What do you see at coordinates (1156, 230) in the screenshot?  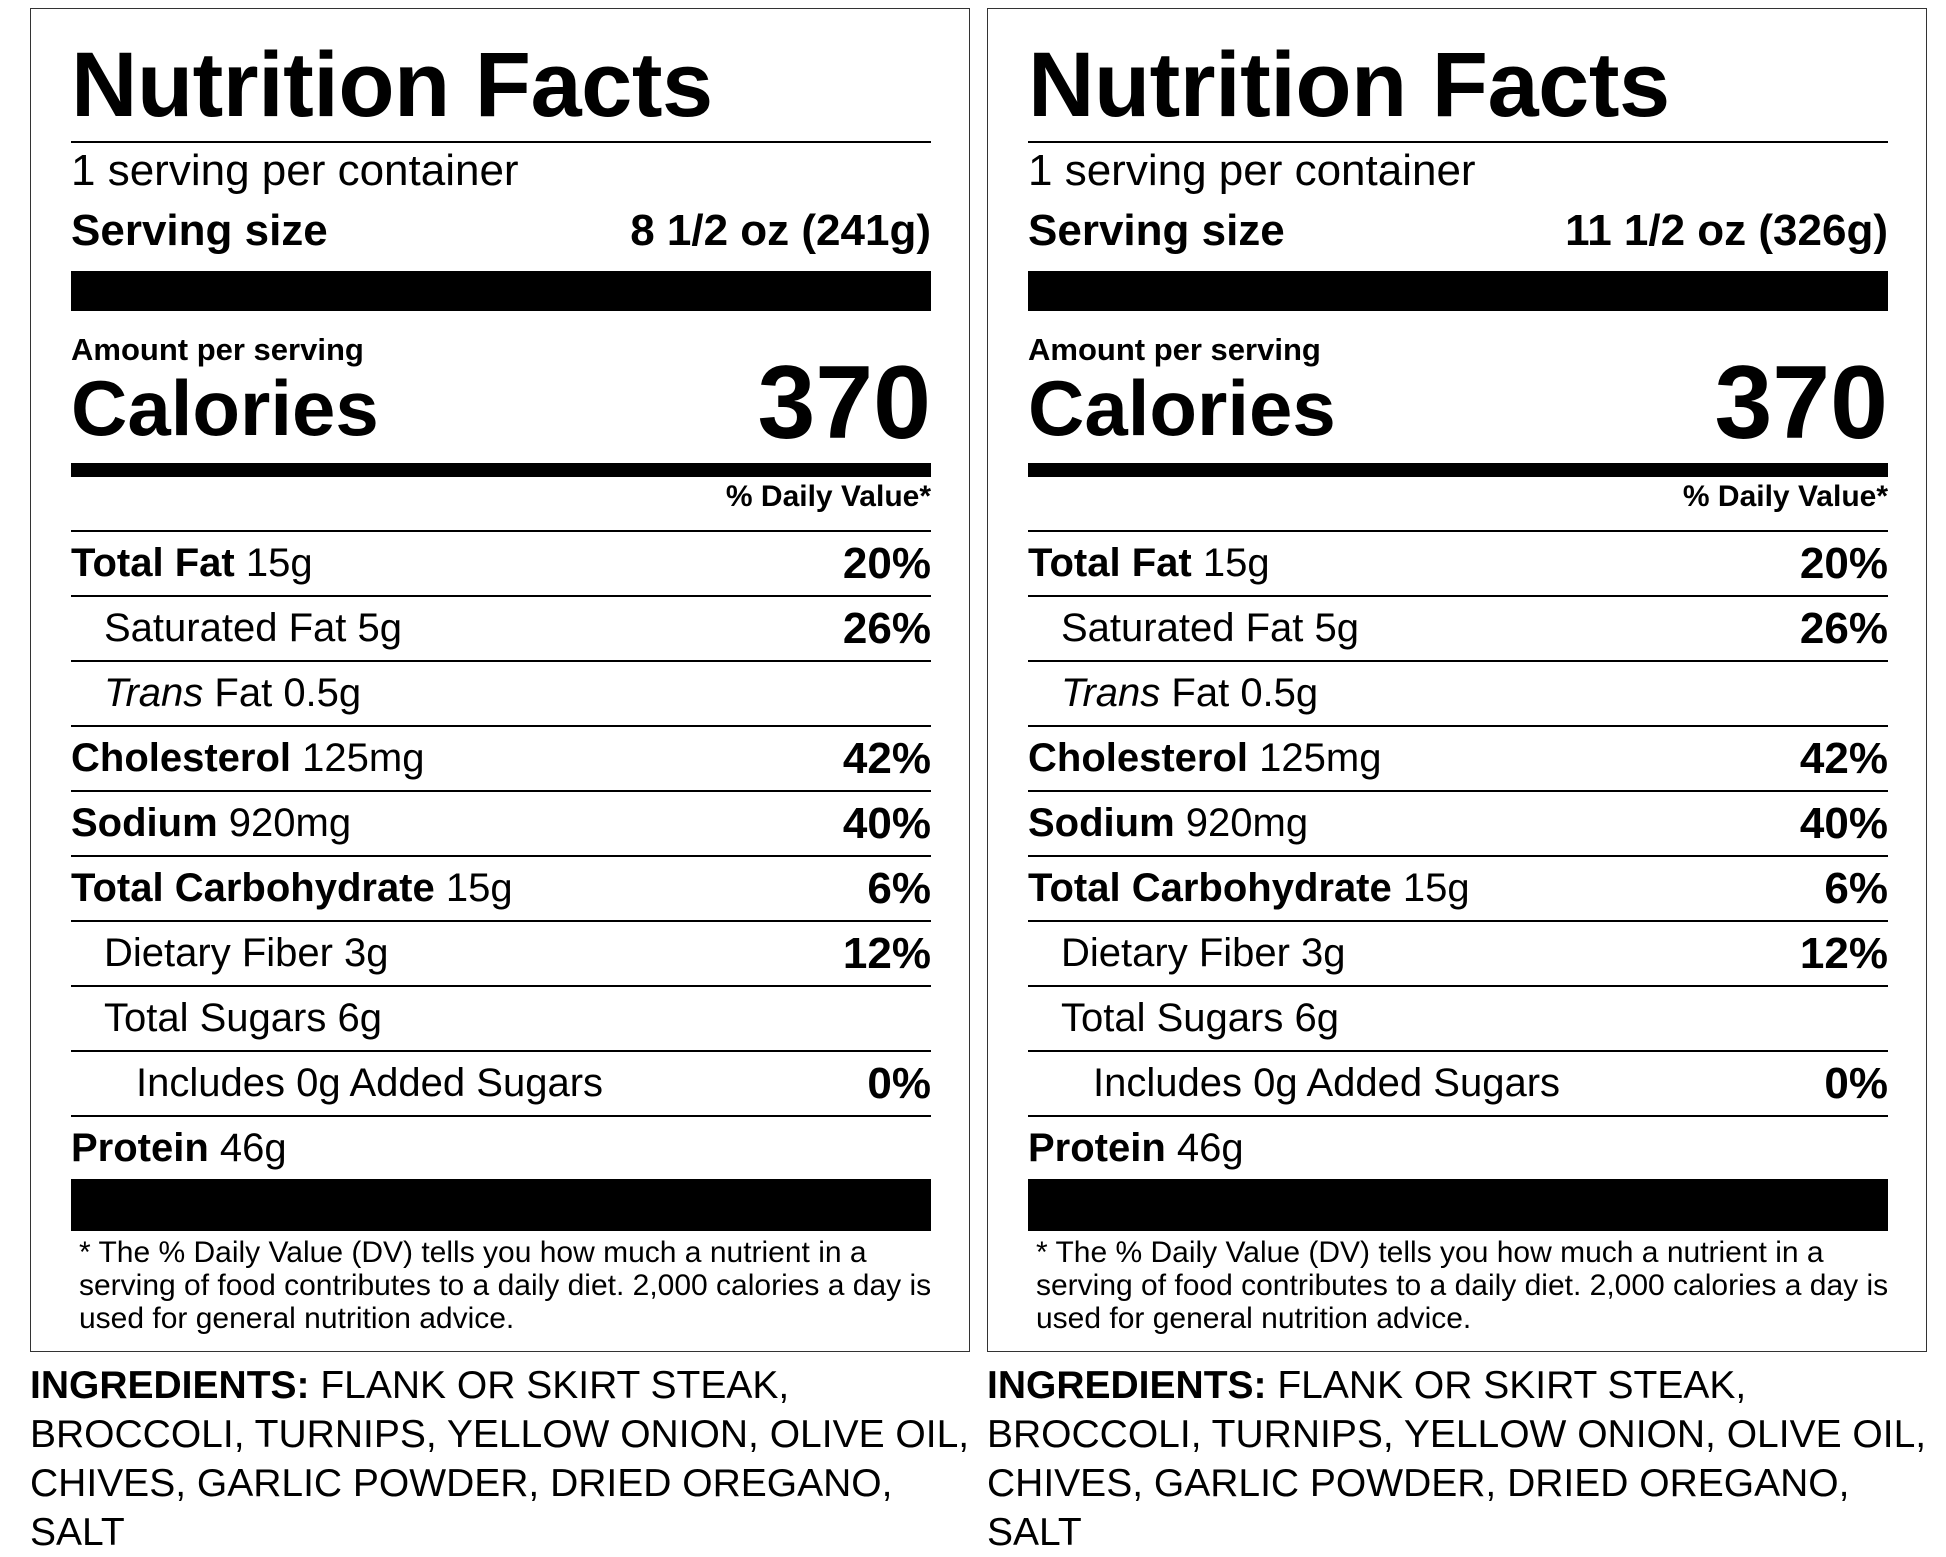 I see `serving-size-label: Serving size` at bounding box center [1156, 230].